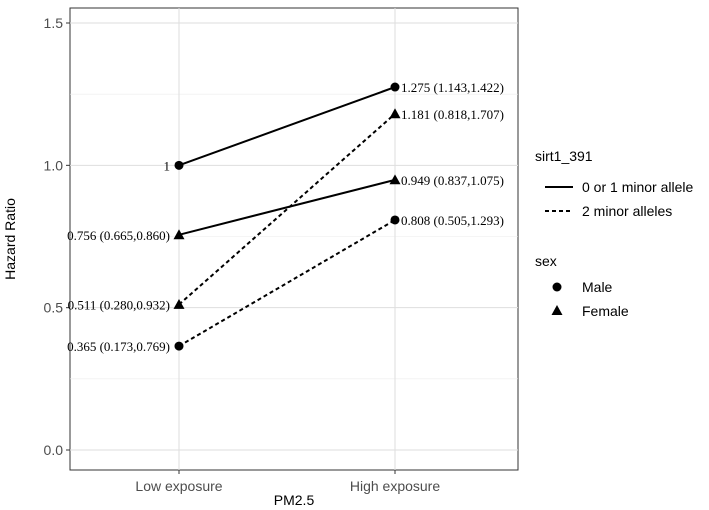 This screenshot has width=709, height=510. Describe the element at coordinates (452, 87) in the screenshot. I see `data-label-0-1: 1.275 (1.143,1.422)` at that location.